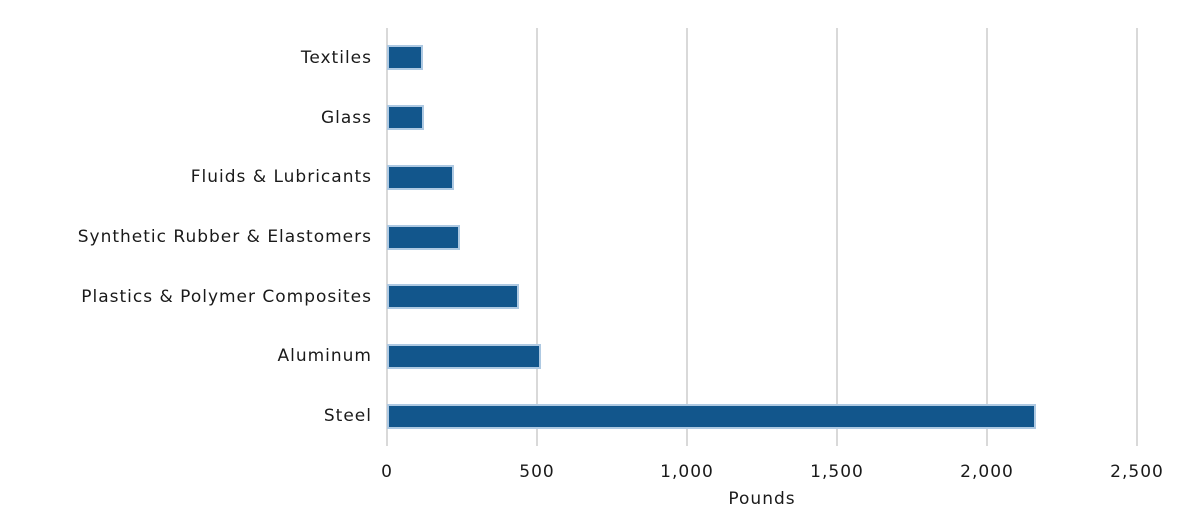 Image resolution: width=1183 pixels, height=514 pixels. I want to click on category-label-row: Glass, so click(186, 118).